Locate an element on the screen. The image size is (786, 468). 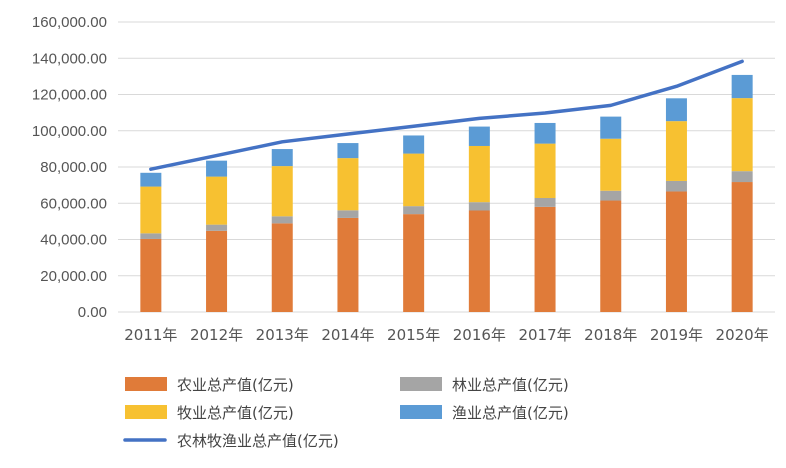
x-tick-label: 2012年 is located at coordinates (216, 335).